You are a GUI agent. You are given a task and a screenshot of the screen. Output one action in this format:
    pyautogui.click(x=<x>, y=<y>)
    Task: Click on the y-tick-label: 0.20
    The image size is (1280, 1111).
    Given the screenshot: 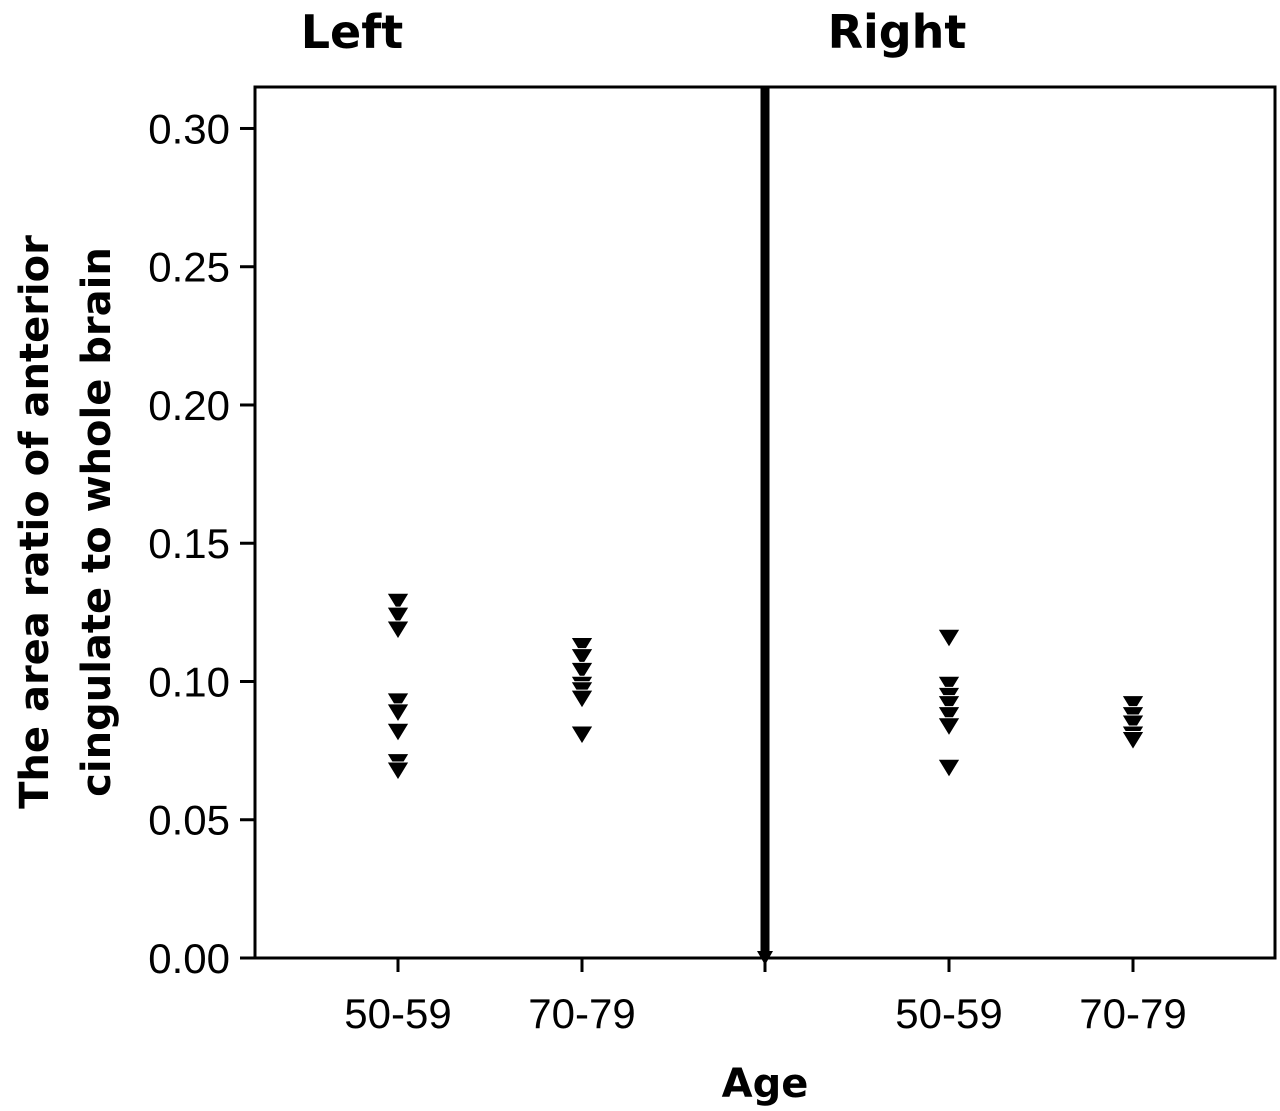 What is the action you would take?
    pyautogui.click(x=189, y=405)
    